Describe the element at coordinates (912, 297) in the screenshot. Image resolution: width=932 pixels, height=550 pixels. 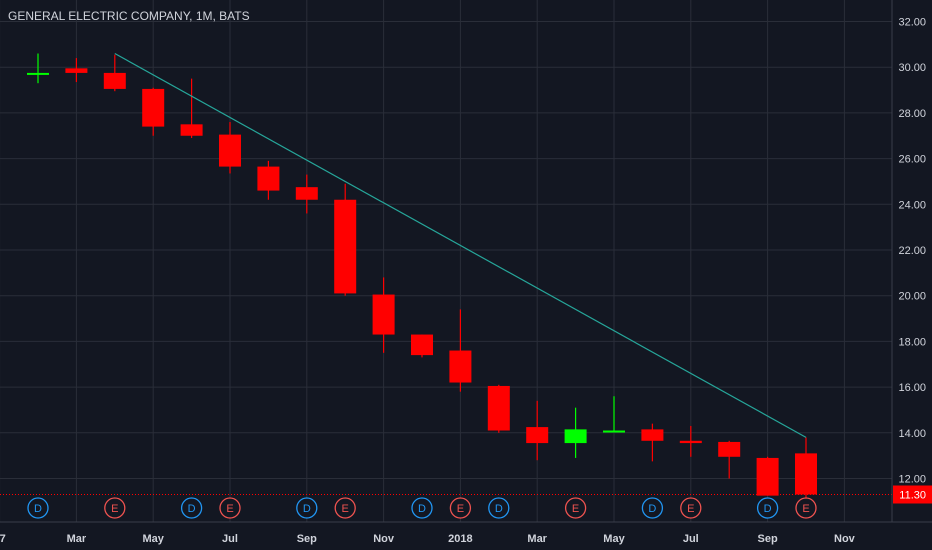
I see `y-tick-label: 20.00` at that location.